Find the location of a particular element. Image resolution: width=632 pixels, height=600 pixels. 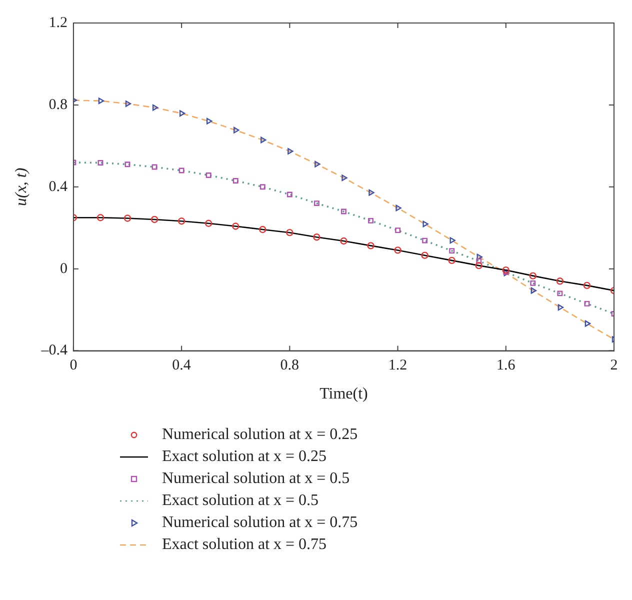

legend-label: Numerical solution at x = 0.25 is located at coordinates (260, 435).